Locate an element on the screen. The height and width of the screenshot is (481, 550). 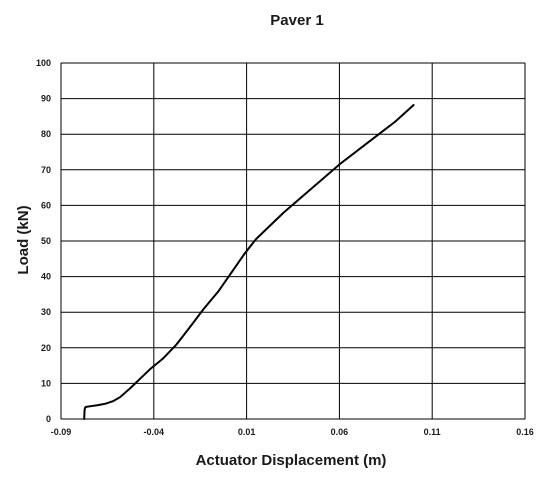
y-axis-ticks: 0 10 20 30 40 50 60 70 80 90 100 is located at coordinates (43, 241).